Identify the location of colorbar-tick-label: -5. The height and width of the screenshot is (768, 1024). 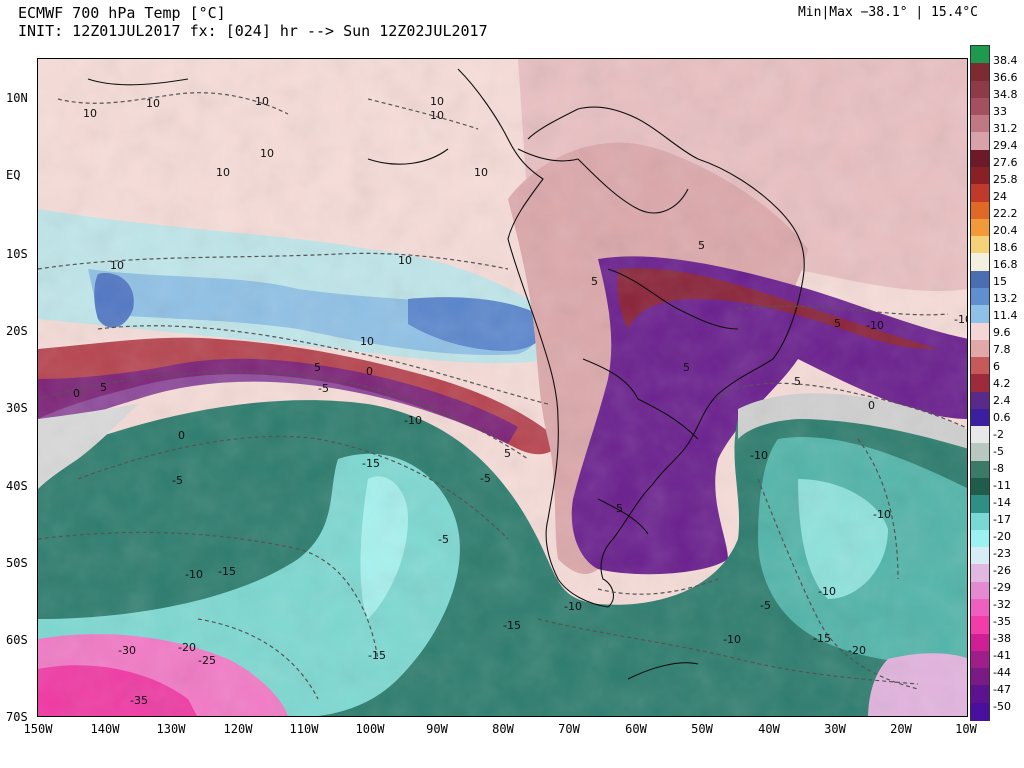
(998, 451).